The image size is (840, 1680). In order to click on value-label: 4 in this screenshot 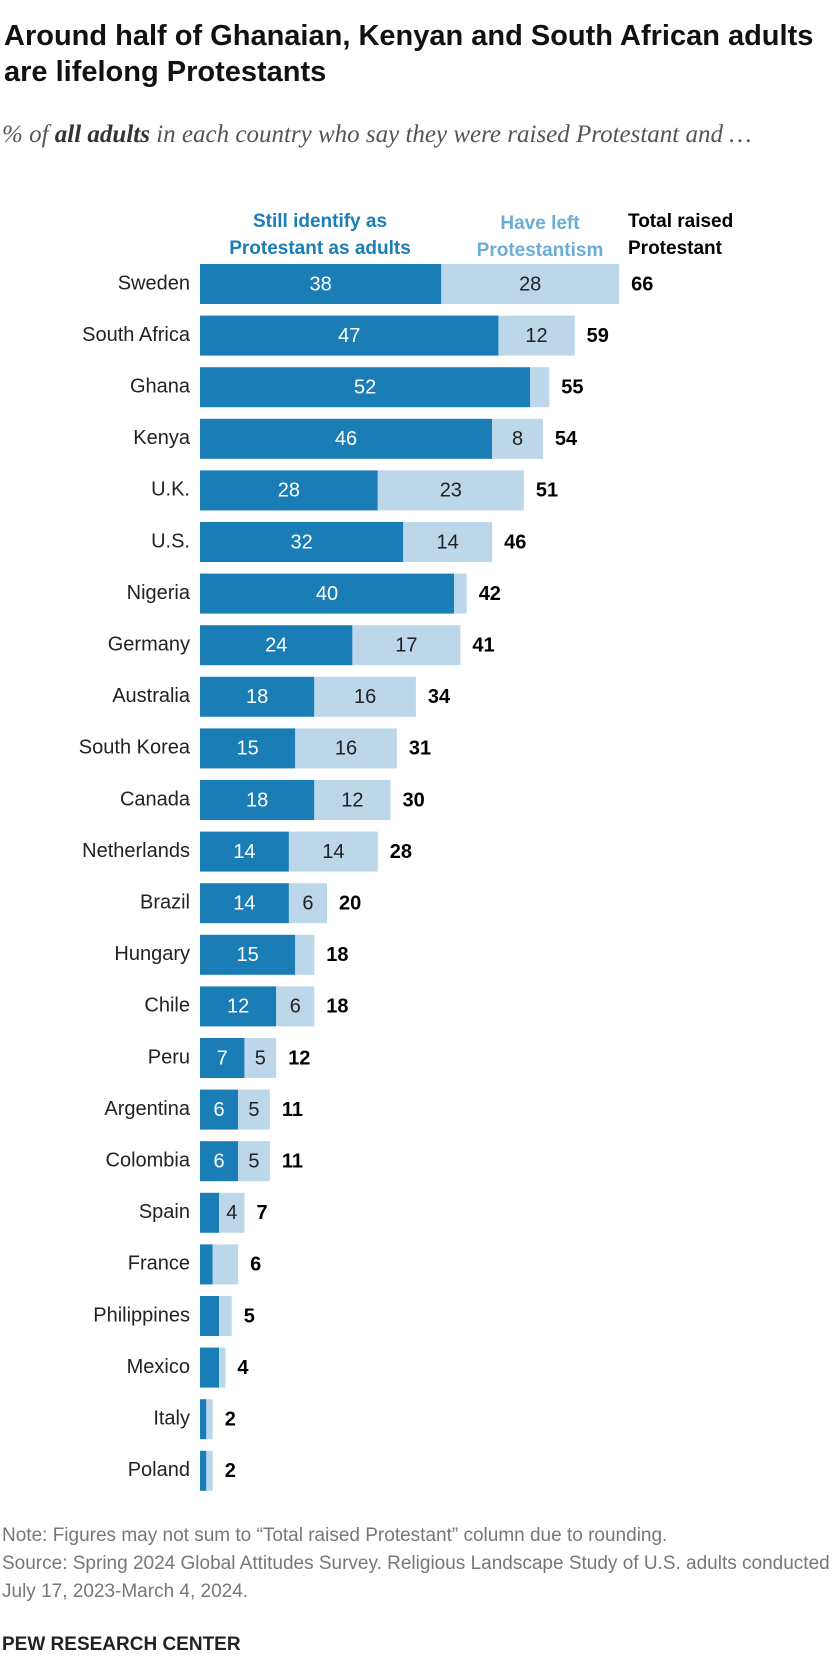, I will do `click(231, 1213)`.